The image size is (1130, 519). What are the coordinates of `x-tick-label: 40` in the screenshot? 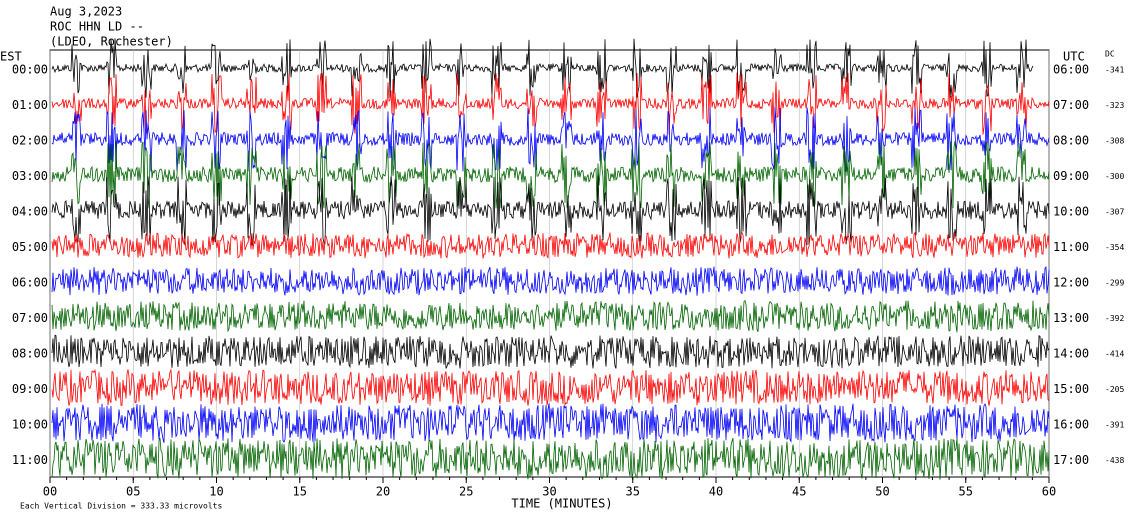 It's located at (716, 492).